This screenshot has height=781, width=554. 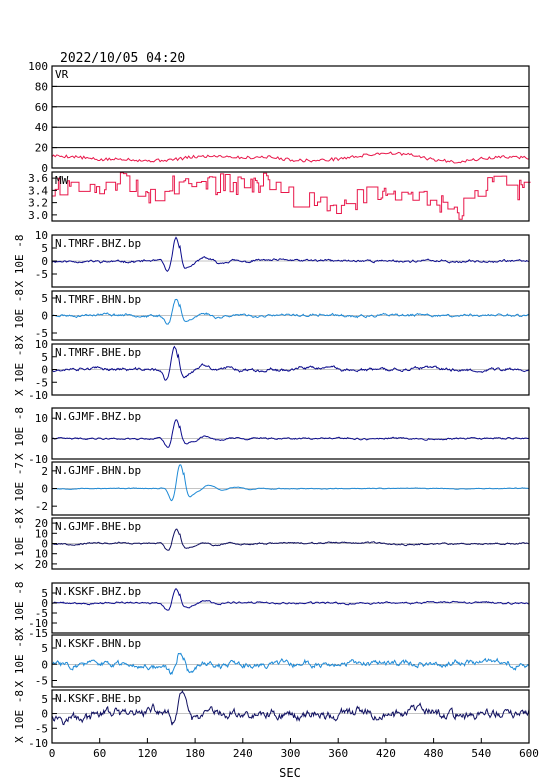 I want to click on panel-label: N.GJMF.BHE.bp, so click(x=98, y=526).